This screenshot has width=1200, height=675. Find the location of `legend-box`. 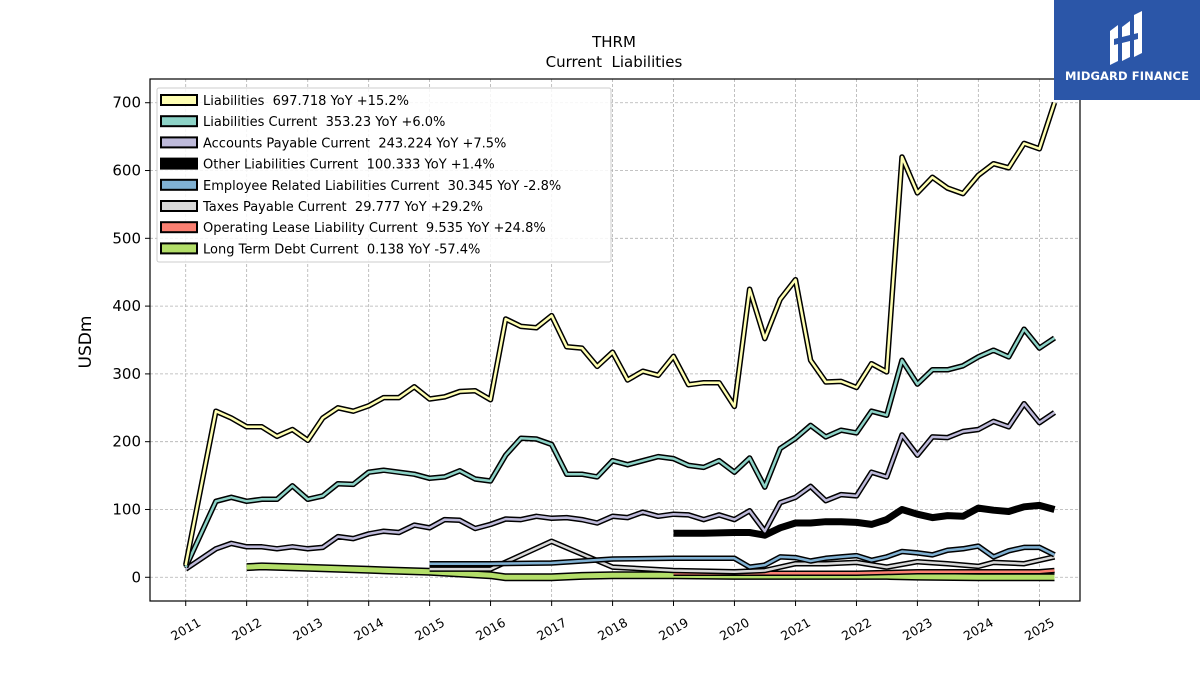

legend-box is located at coordinates (384, 175).